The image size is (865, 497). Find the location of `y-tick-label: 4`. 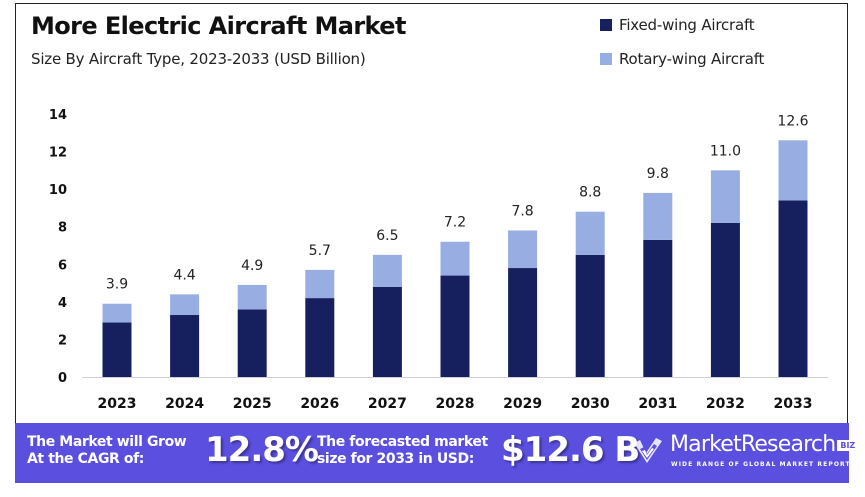

y-tick-label: 4 is located at coordinates (62, 303).